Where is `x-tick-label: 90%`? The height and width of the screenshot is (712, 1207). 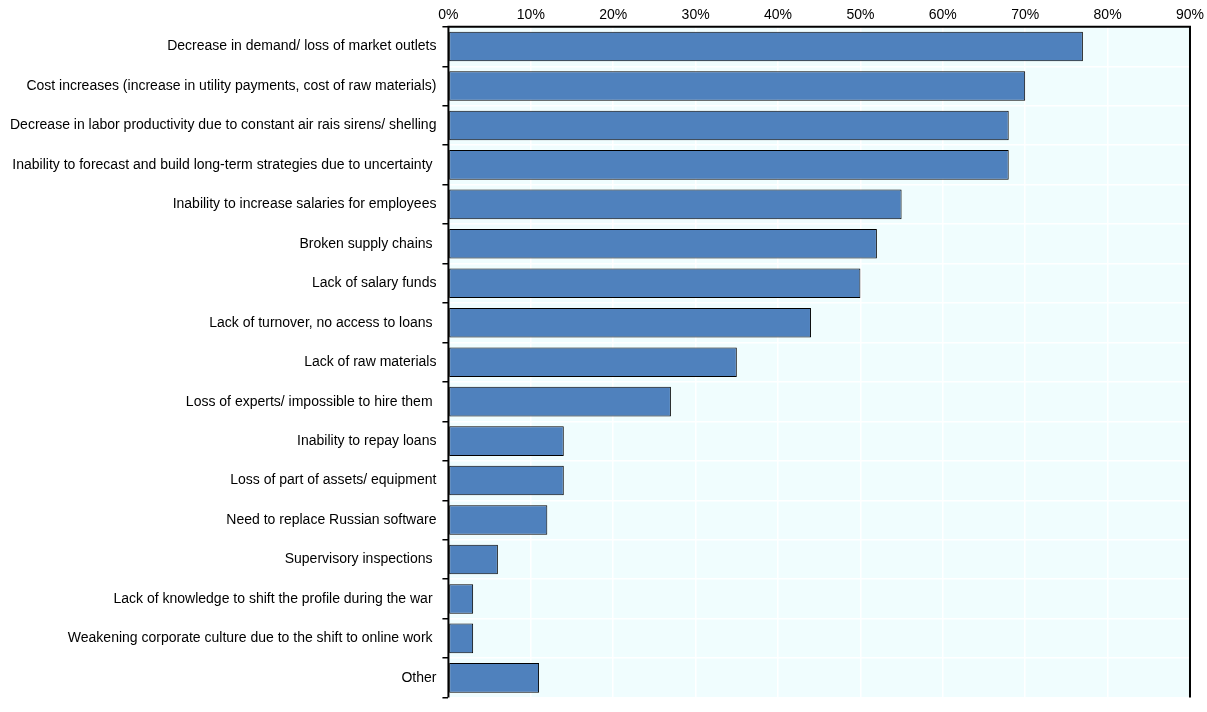 x-tick-label: 90% is located at coordinates (1190, 14).